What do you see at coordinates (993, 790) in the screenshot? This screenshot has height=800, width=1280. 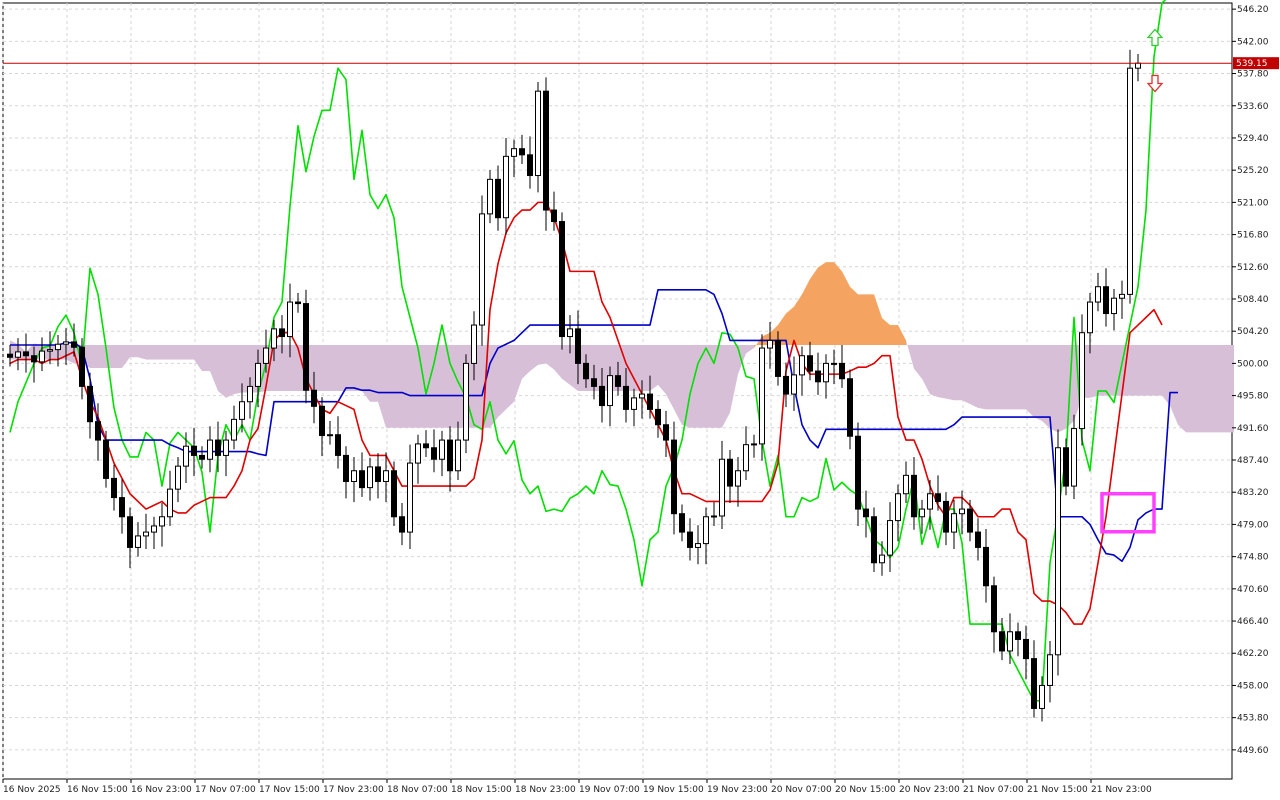 I see `time-tick-label: 21 Nov 07:00` at bounding box center [993, 790].